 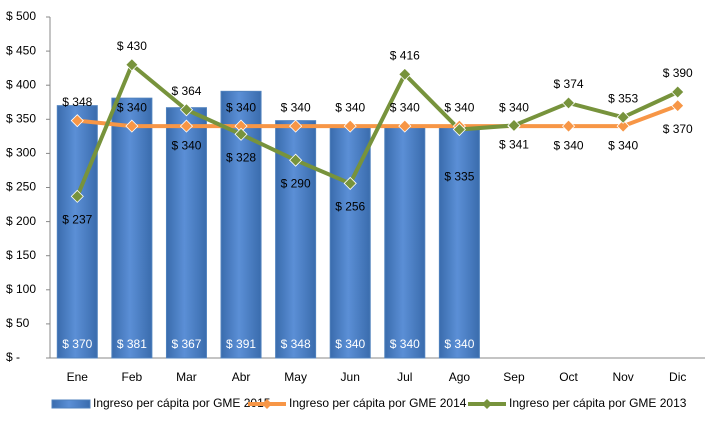 I want to click on line-value-label: $ 328, so click(x=241, y=157).